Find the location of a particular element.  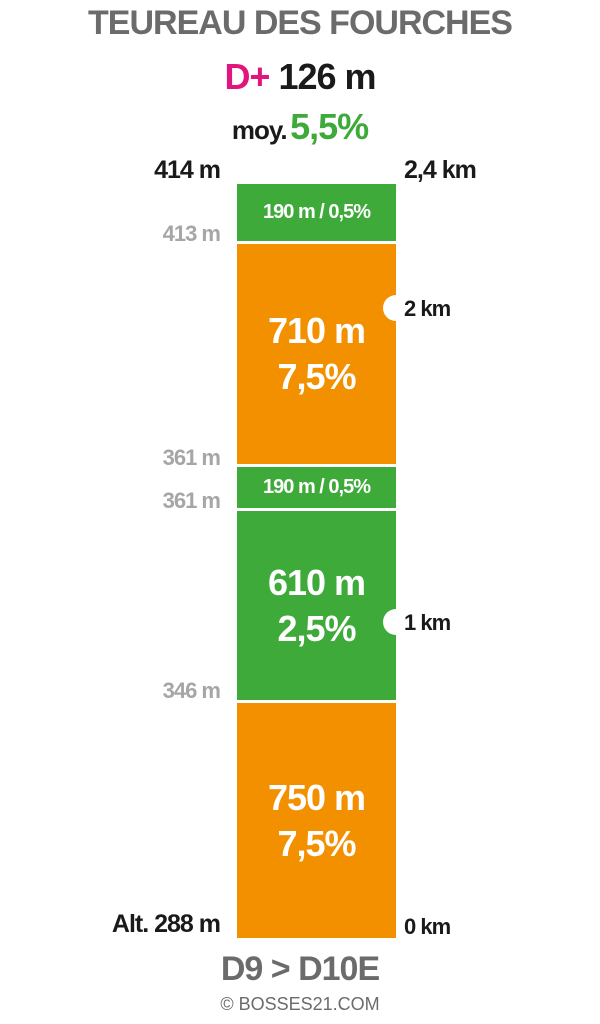

gain-row: D+ 126 m is located at coordinates (300, 77).